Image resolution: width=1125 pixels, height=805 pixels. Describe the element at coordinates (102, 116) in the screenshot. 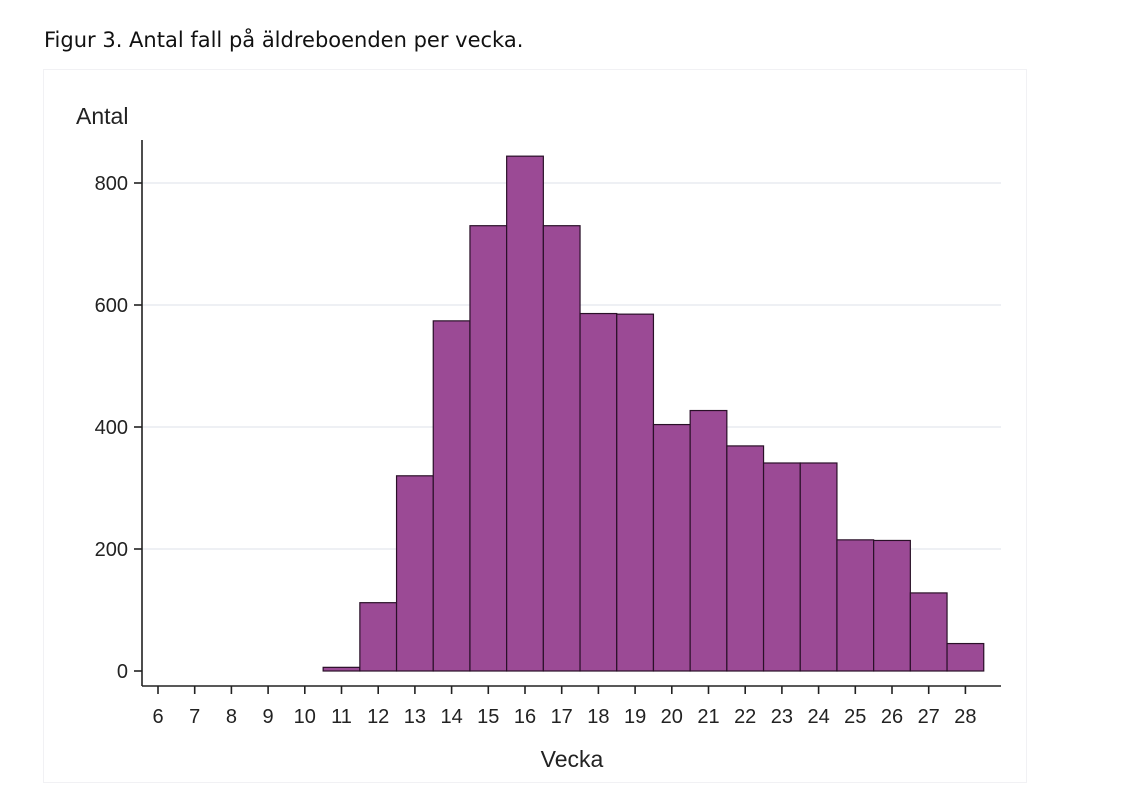

I see `y-axis-label: Antal` at that location.